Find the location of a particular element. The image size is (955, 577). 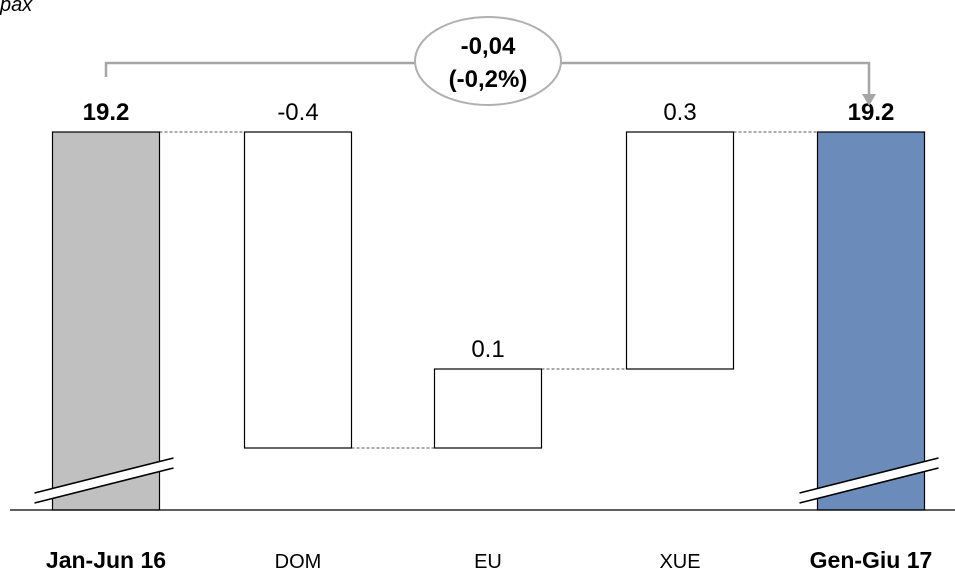

end-total-bar is located at coordinates (871, 321).